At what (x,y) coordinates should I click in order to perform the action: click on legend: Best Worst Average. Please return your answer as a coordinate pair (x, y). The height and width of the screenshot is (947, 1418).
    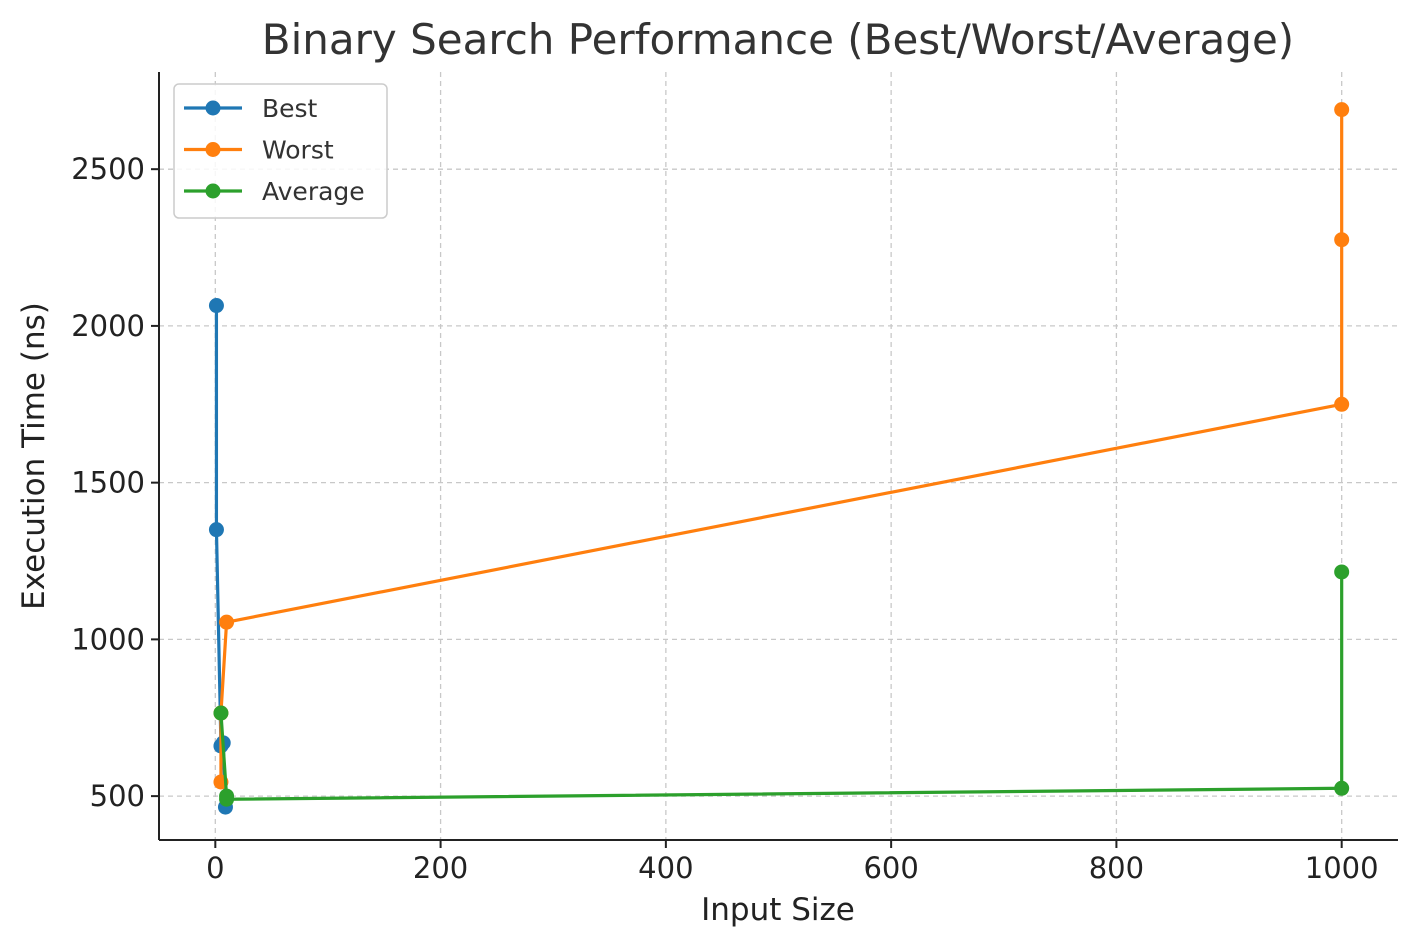
    Looking at the image, I should click on (280, 151).